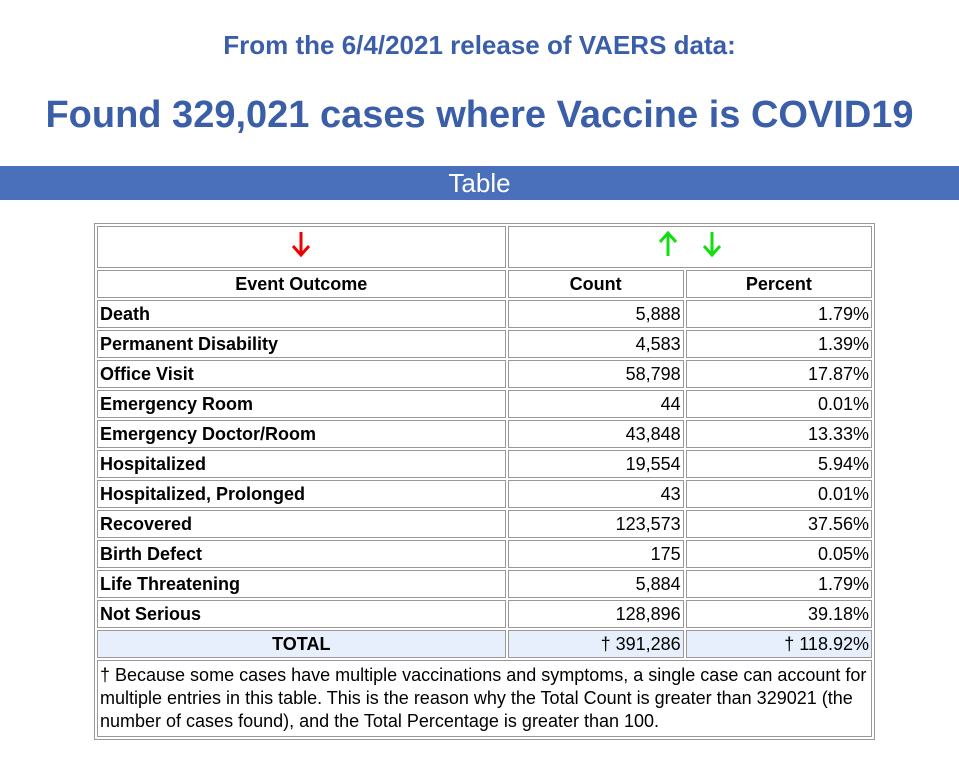 This screenshot has height=766, width=959. I want to click on value-cell: 17.87%, so click(778, 374).